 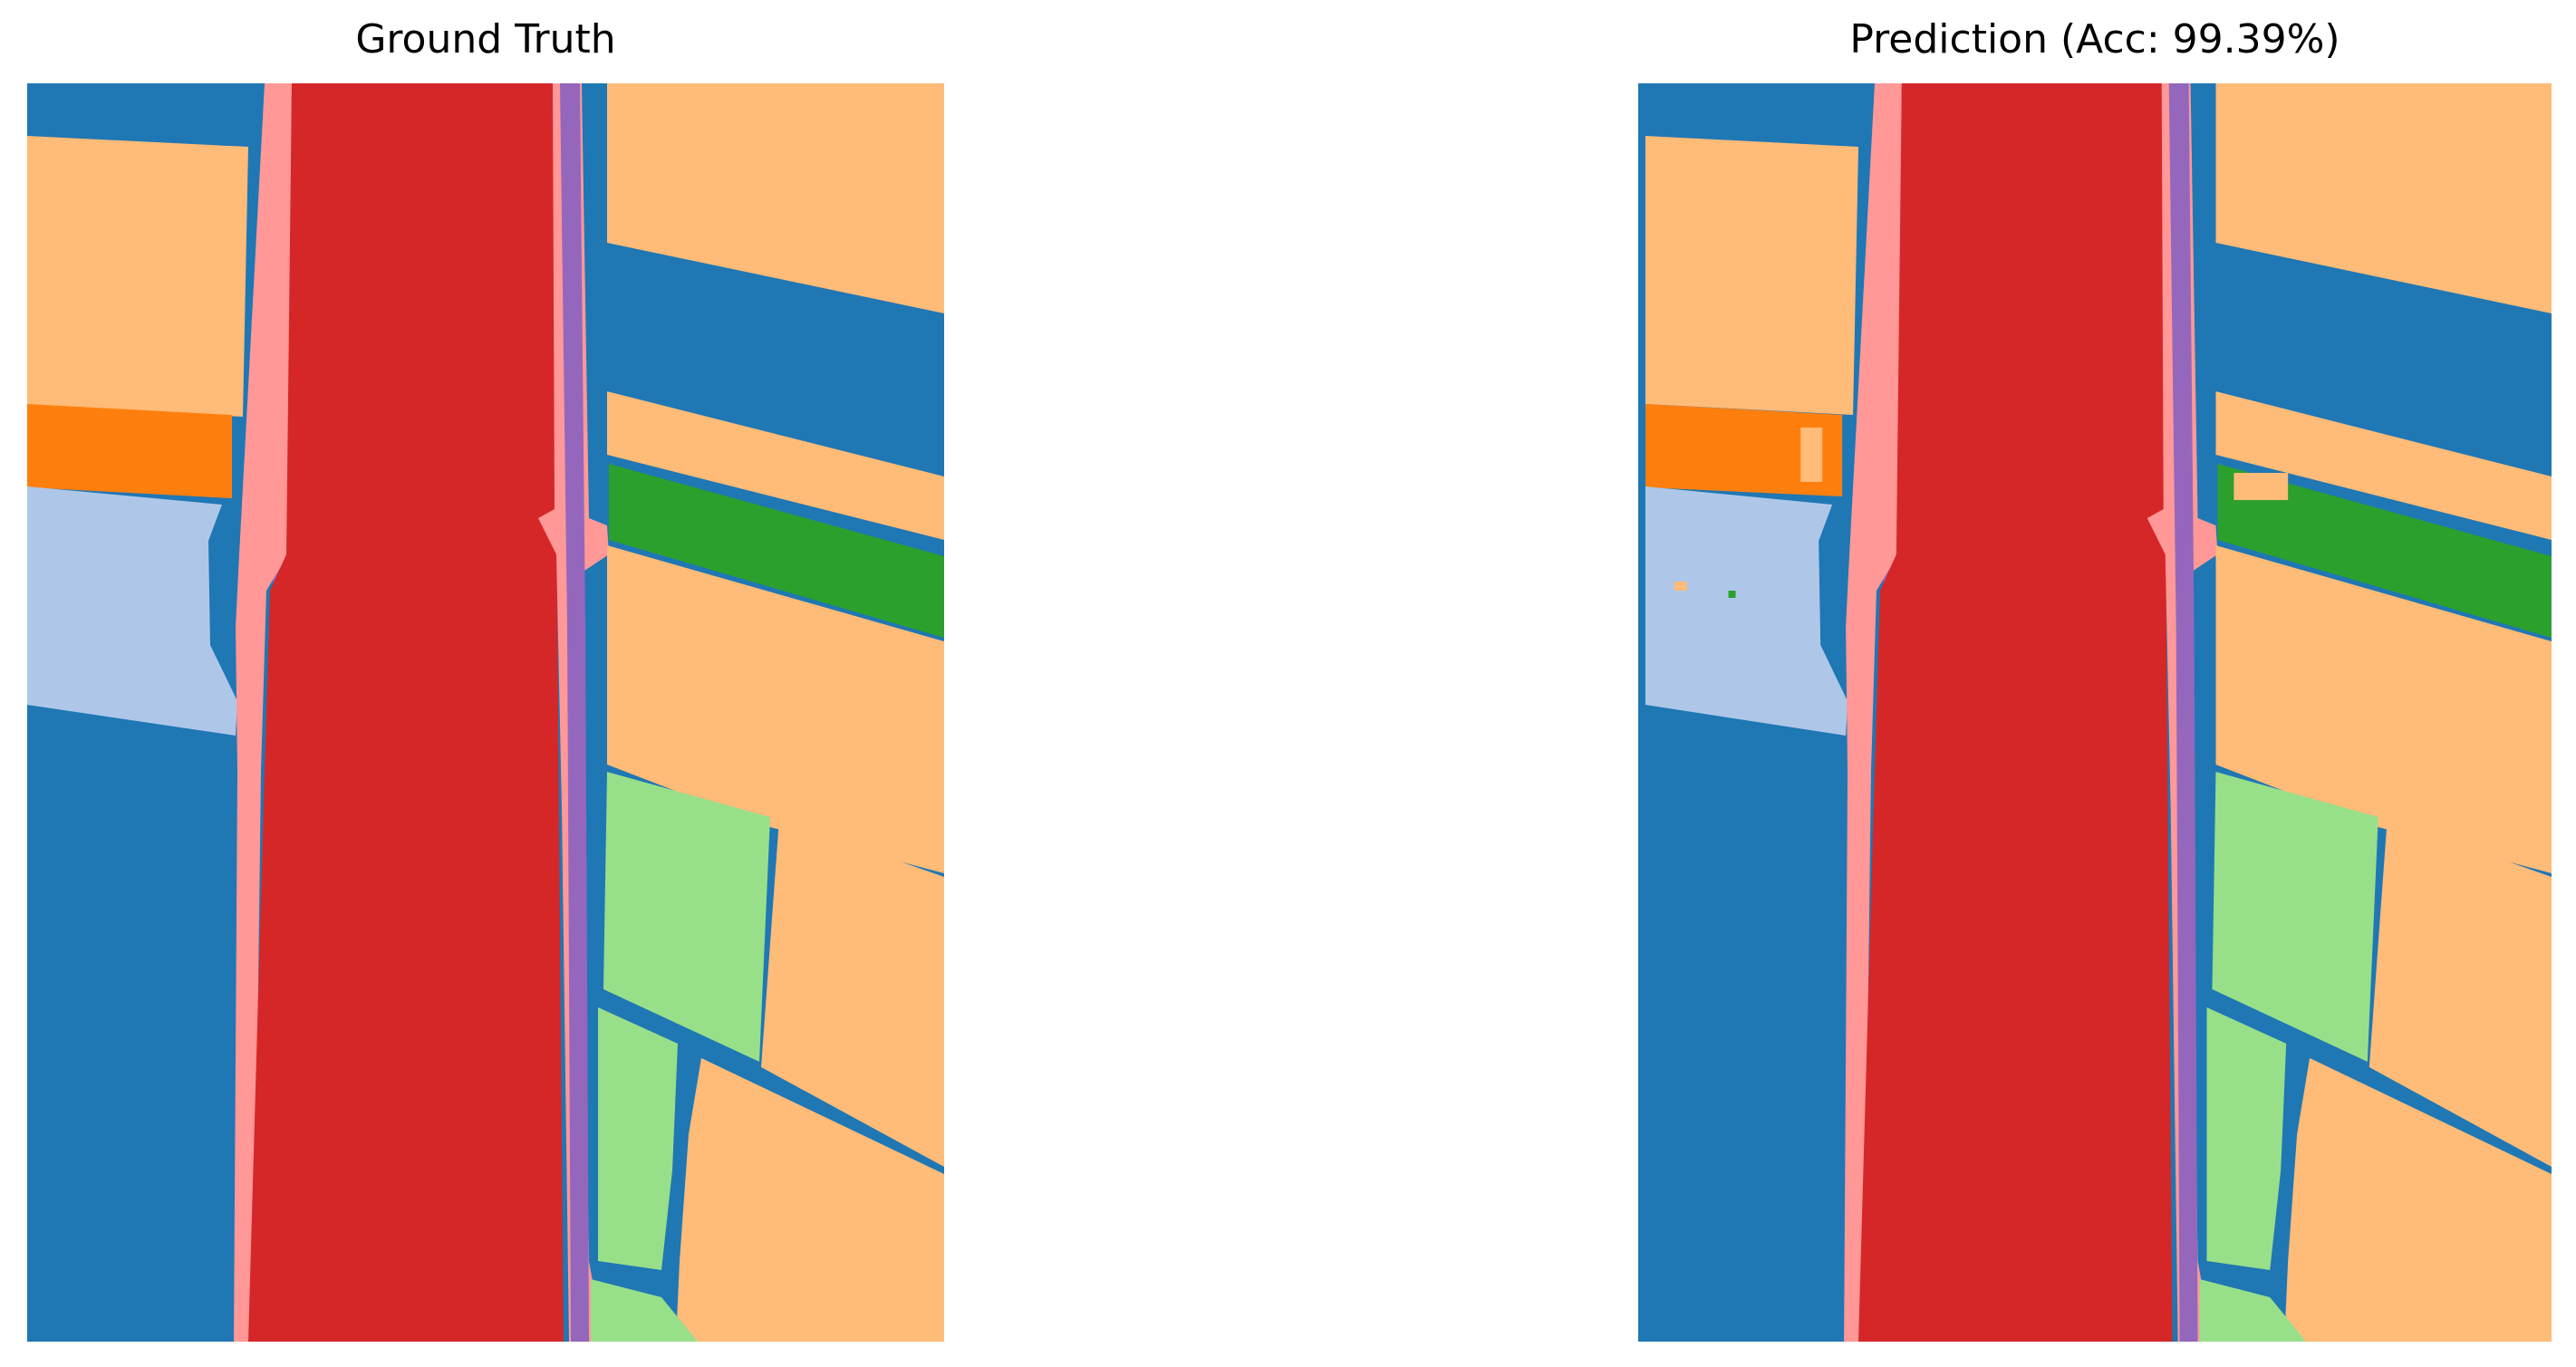 I want to click on prediction-title: Prediction (Acc: 99.39%), so click(x=2094, y=39).